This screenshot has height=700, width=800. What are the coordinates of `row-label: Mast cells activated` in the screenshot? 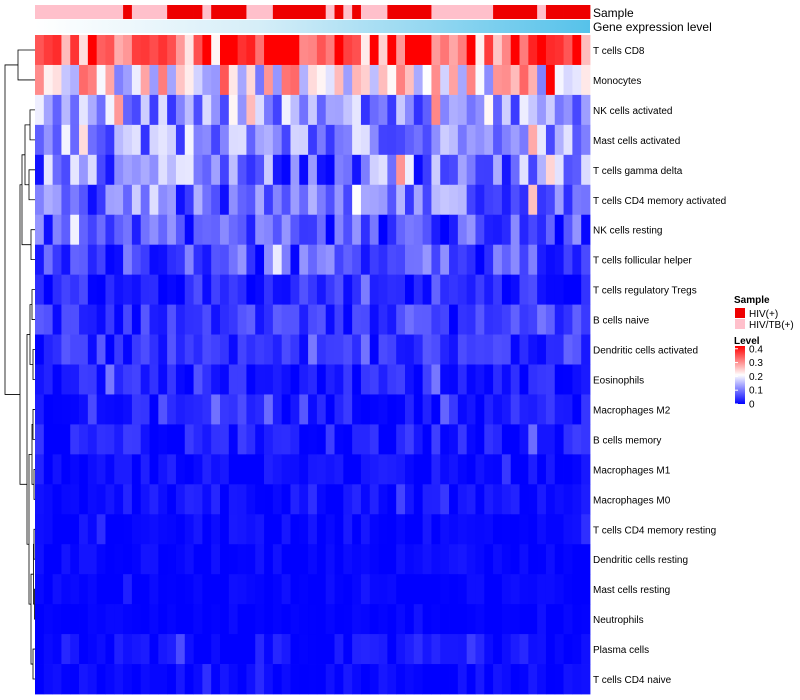 It's located at (636, 141).